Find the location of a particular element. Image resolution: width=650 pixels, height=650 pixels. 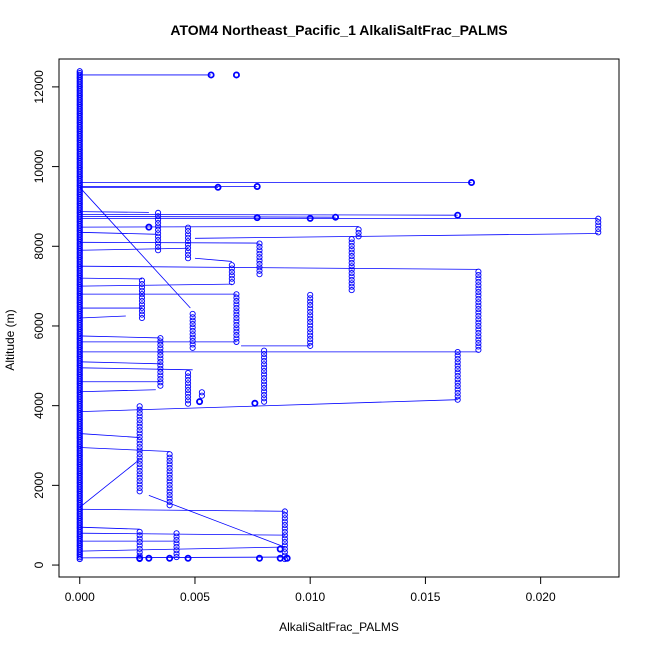

y-tick-label: 4000 is located at coordinates (39, 405).